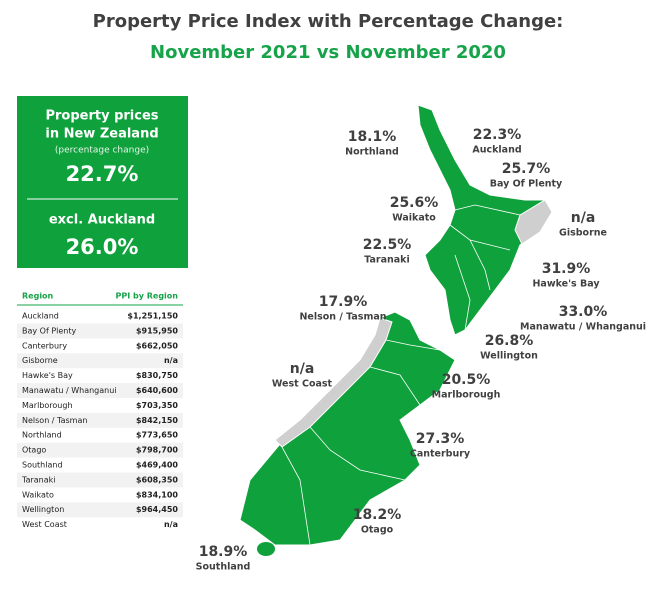 This screenshot has width=657, height=598. I want to click on region-cell: Nelson / Tasman, so click(54, 420).